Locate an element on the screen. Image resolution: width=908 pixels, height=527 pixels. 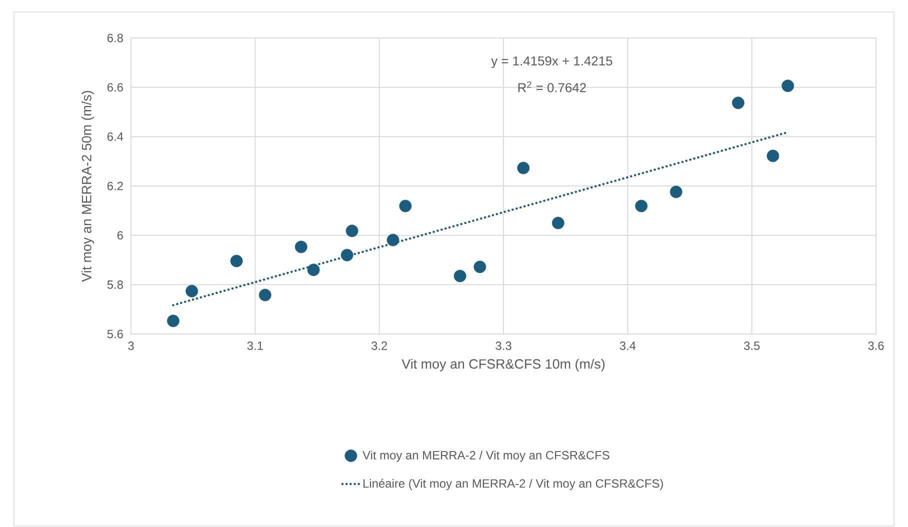
x-tick-label: 3.4 is located at coordinates (628, 346).